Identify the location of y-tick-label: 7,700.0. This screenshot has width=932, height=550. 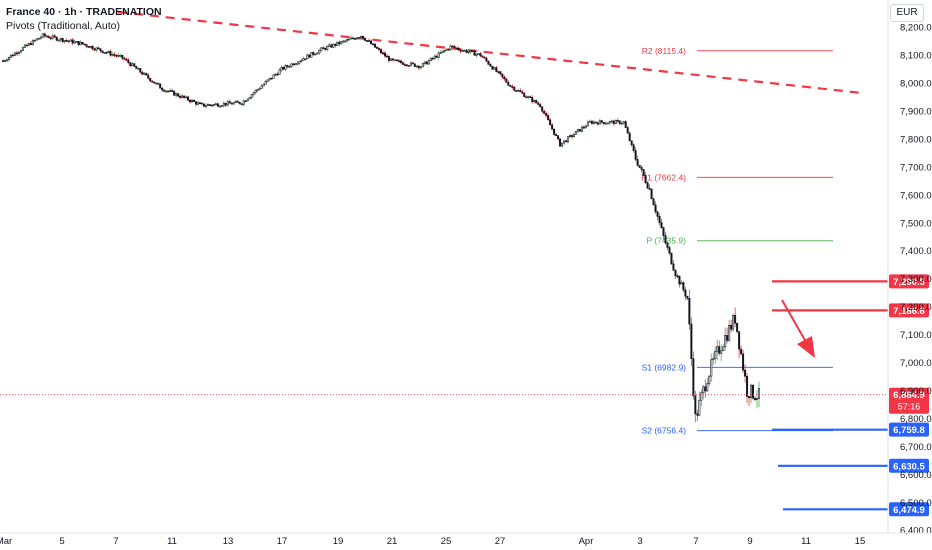
(916, 167).